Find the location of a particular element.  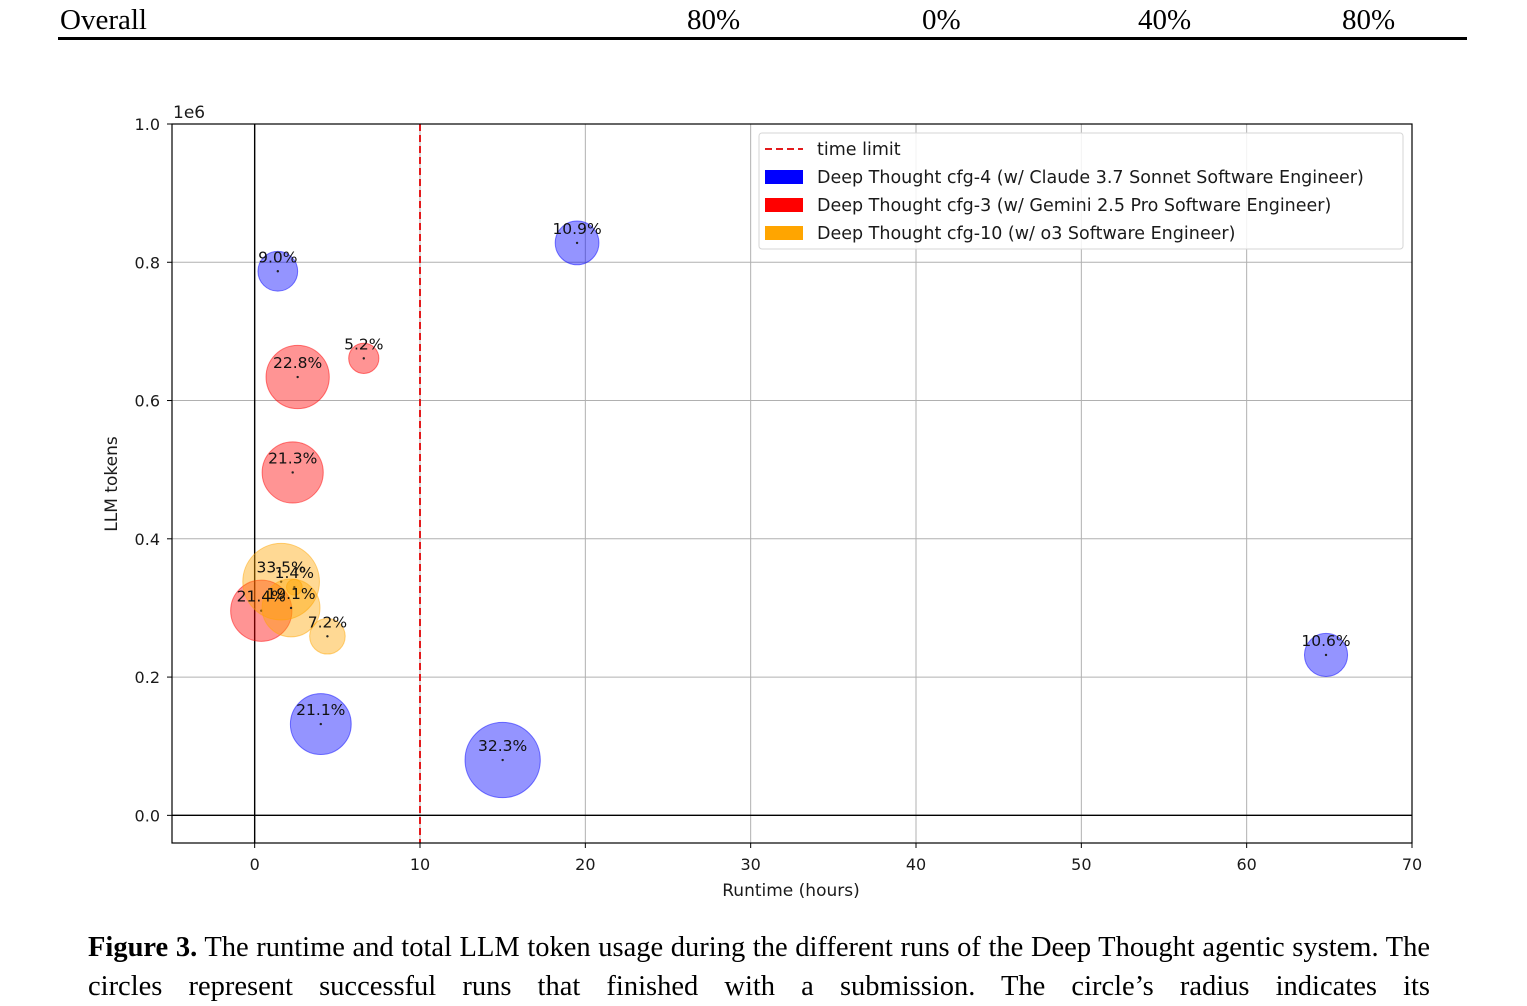

legend-entry-label: time limit is located at coordinates (859, 150).